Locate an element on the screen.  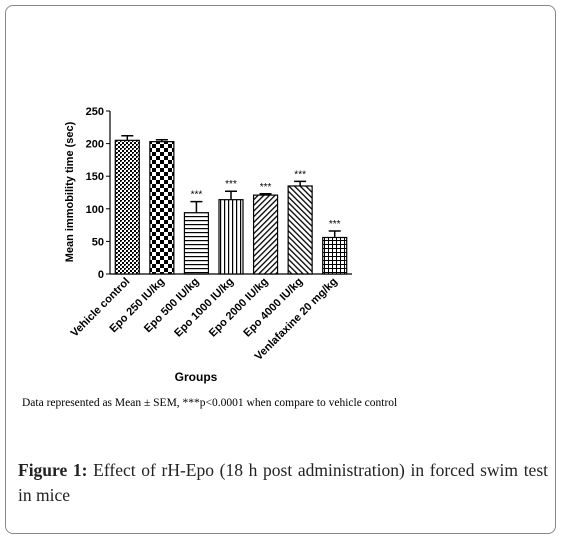
y-tick-label: 50 is located at coordinates (98, 242).